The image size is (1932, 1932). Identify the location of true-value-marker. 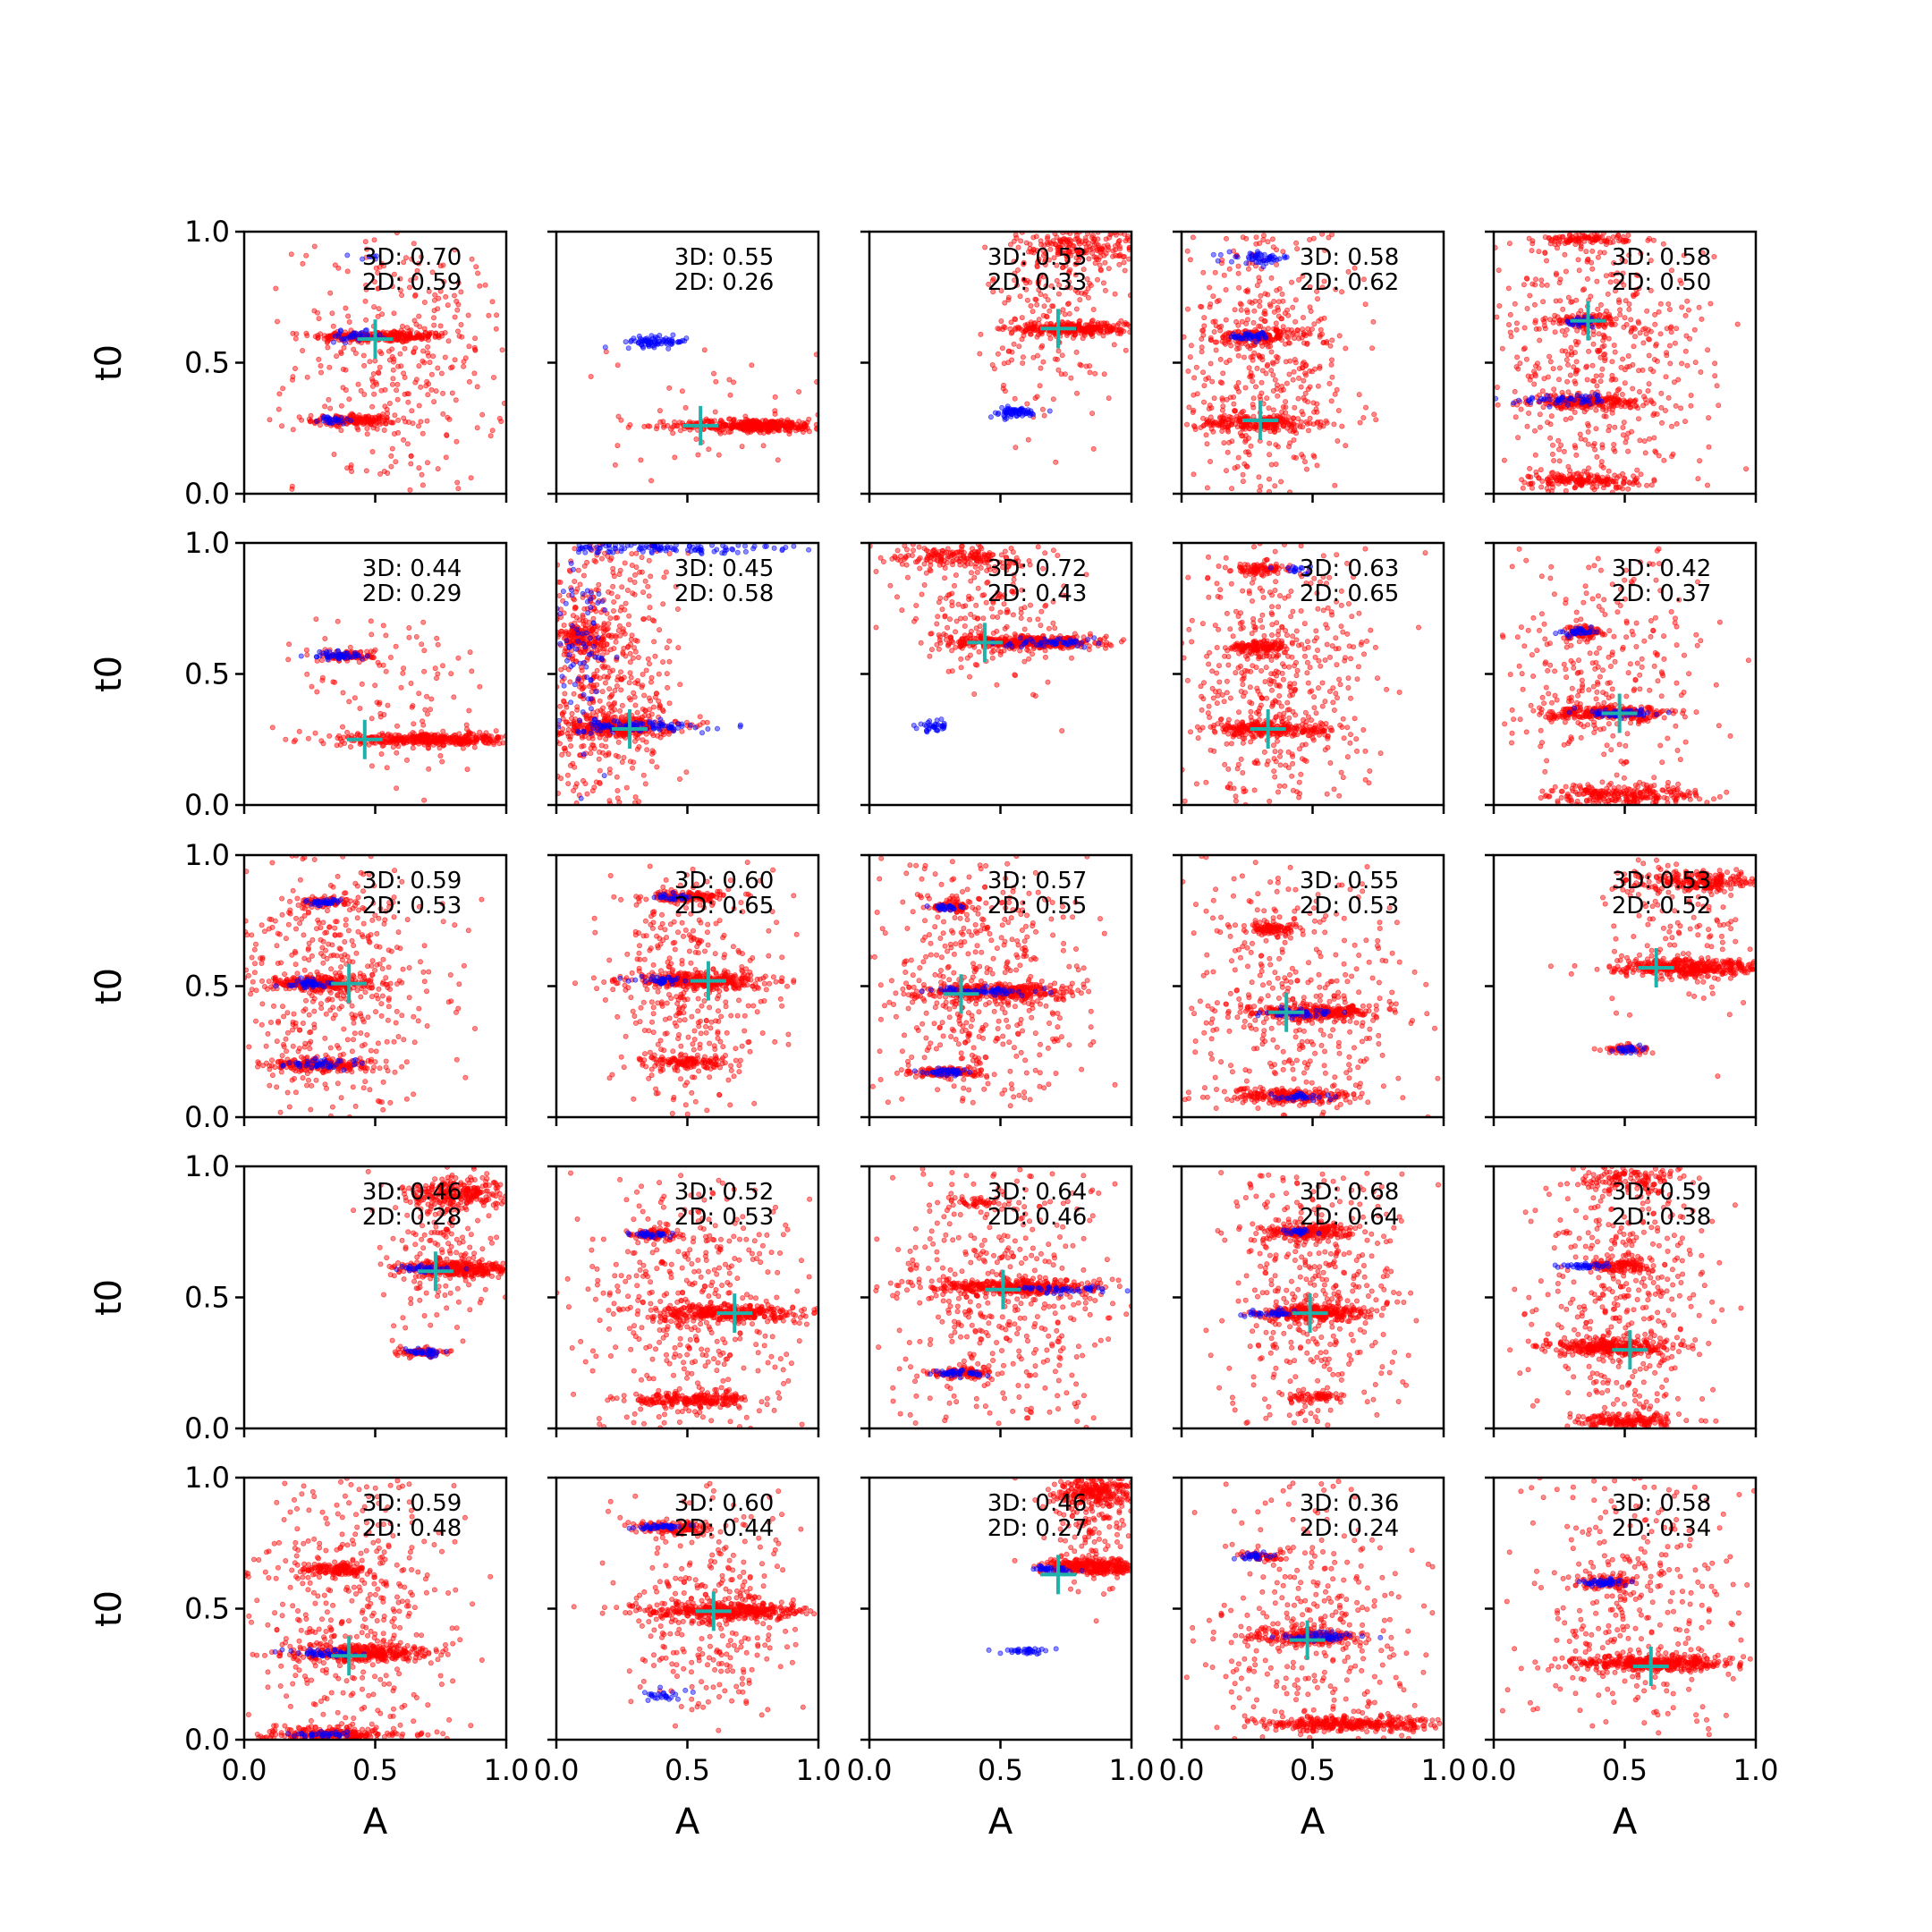
(364, 739).